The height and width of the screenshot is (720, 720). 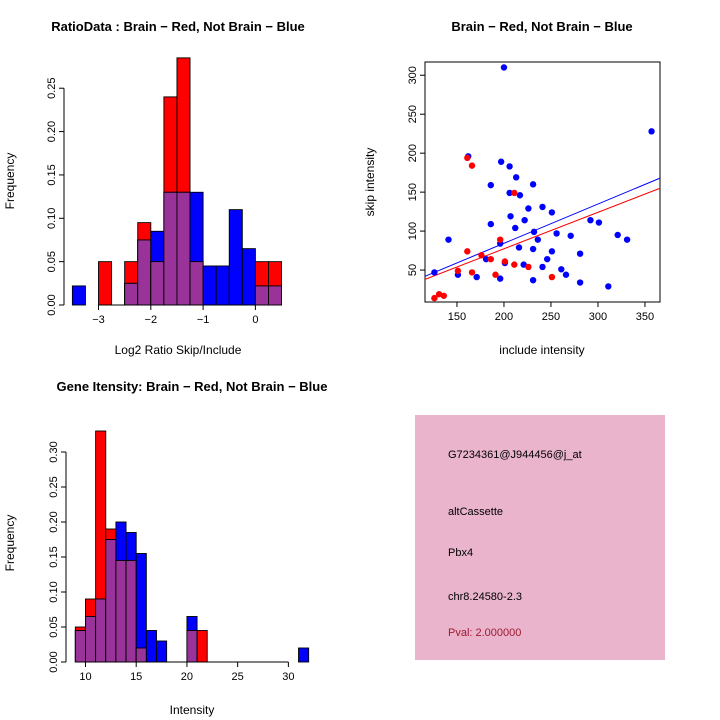 I want to click on ratio-histogram-ylabel: Frequency, so click(x=10, y=181).